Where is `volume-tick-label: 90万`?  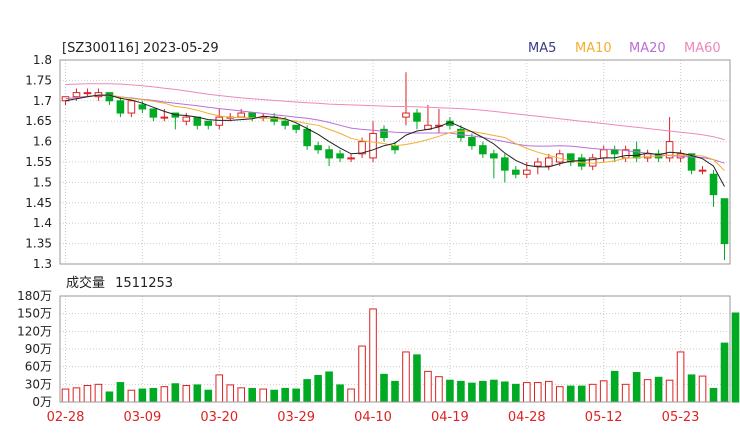
volume-tick-label: 90万 is located at coordinates (38, 349).